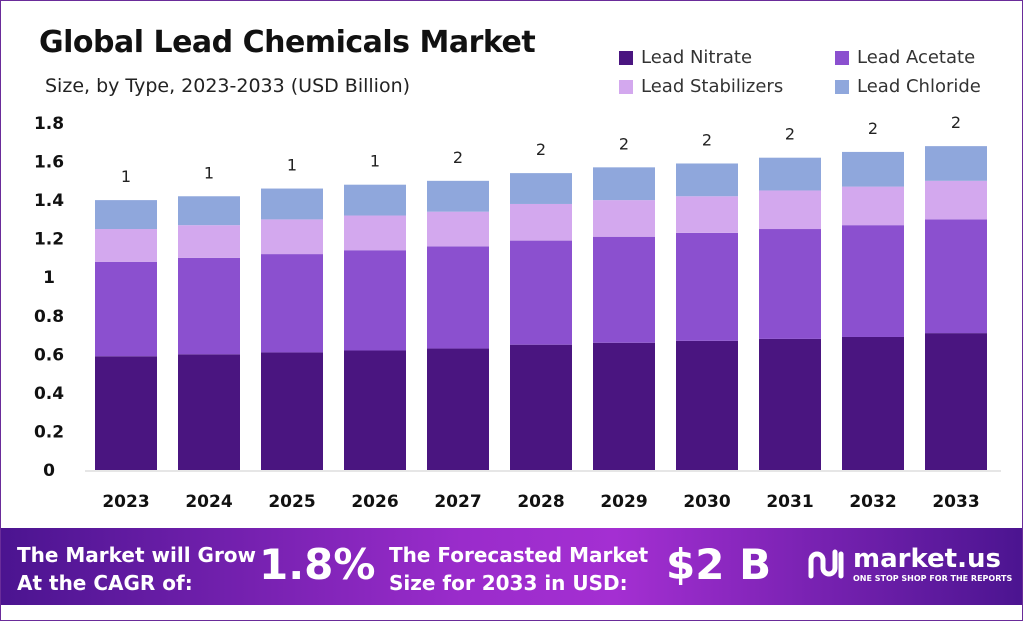  What do you see at coordinates (508, 583) in the screenshot?
I see `forecast-label-line2: Size for 2033 in USD:` at bounding box center [508, 583].